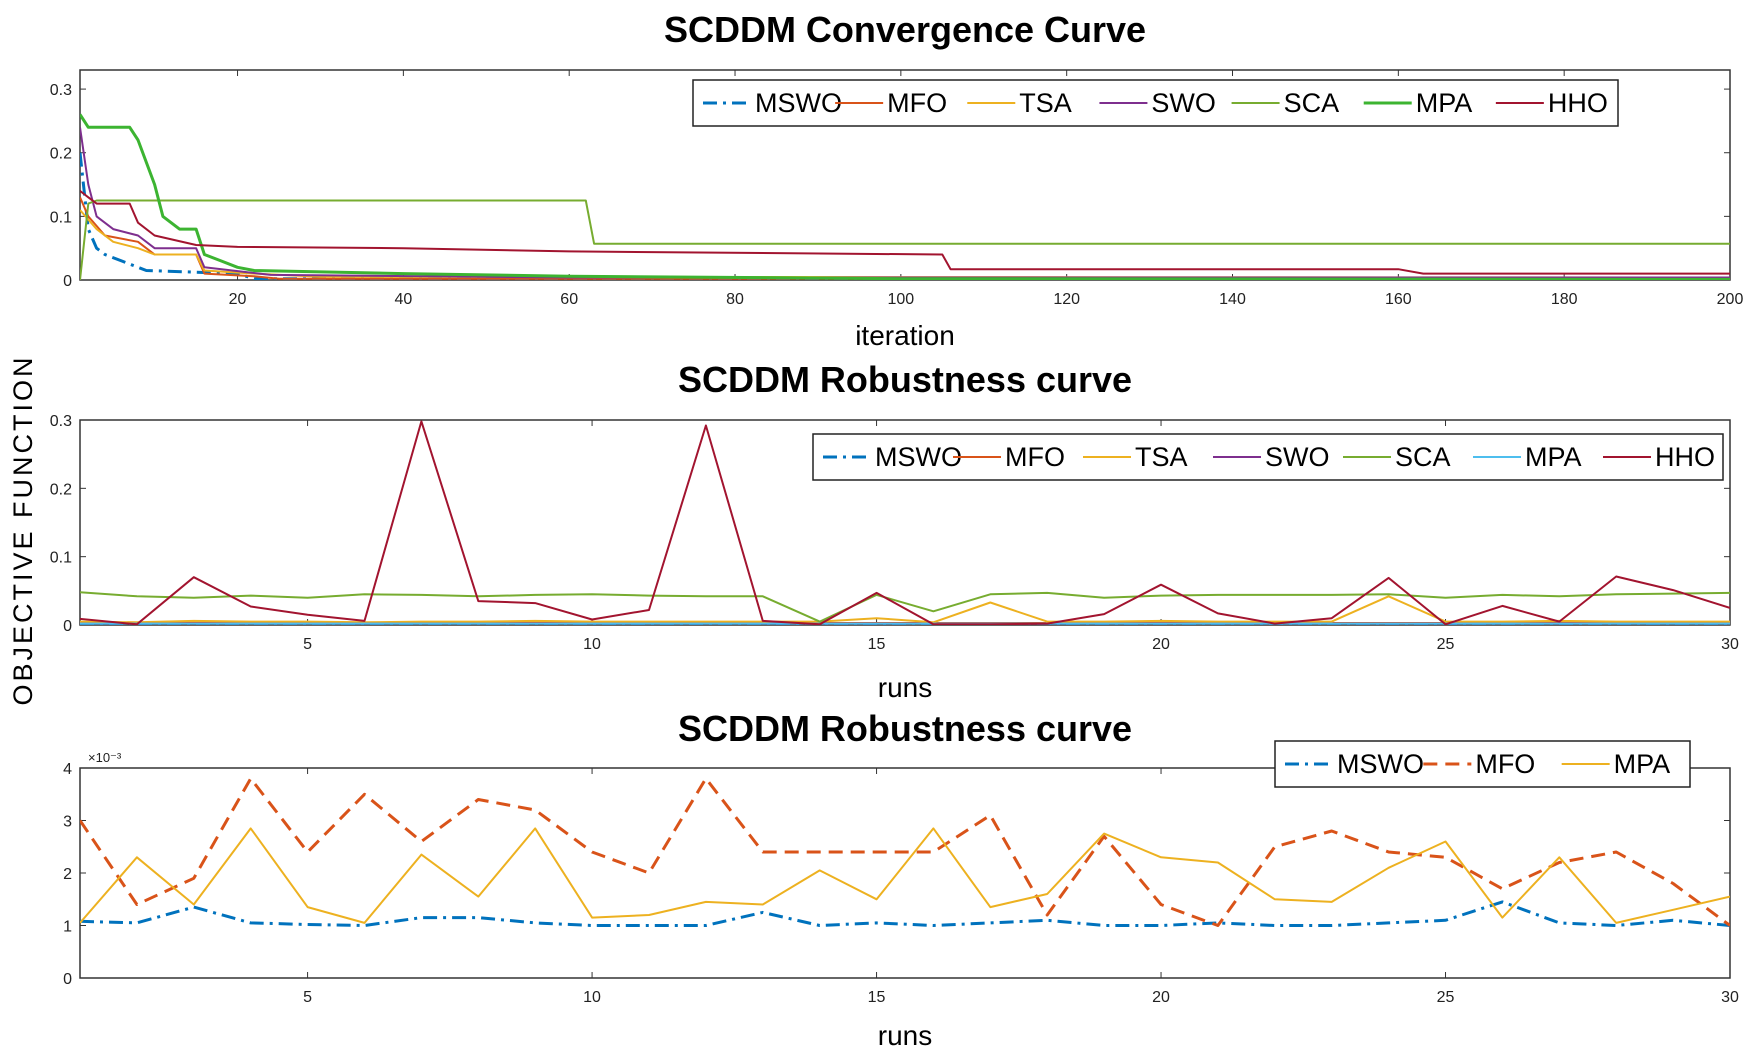  What do you see at coordinates (735, 299) in the screenshot?
I see `x-tick-label: 80` at bounding box center [735, 299].